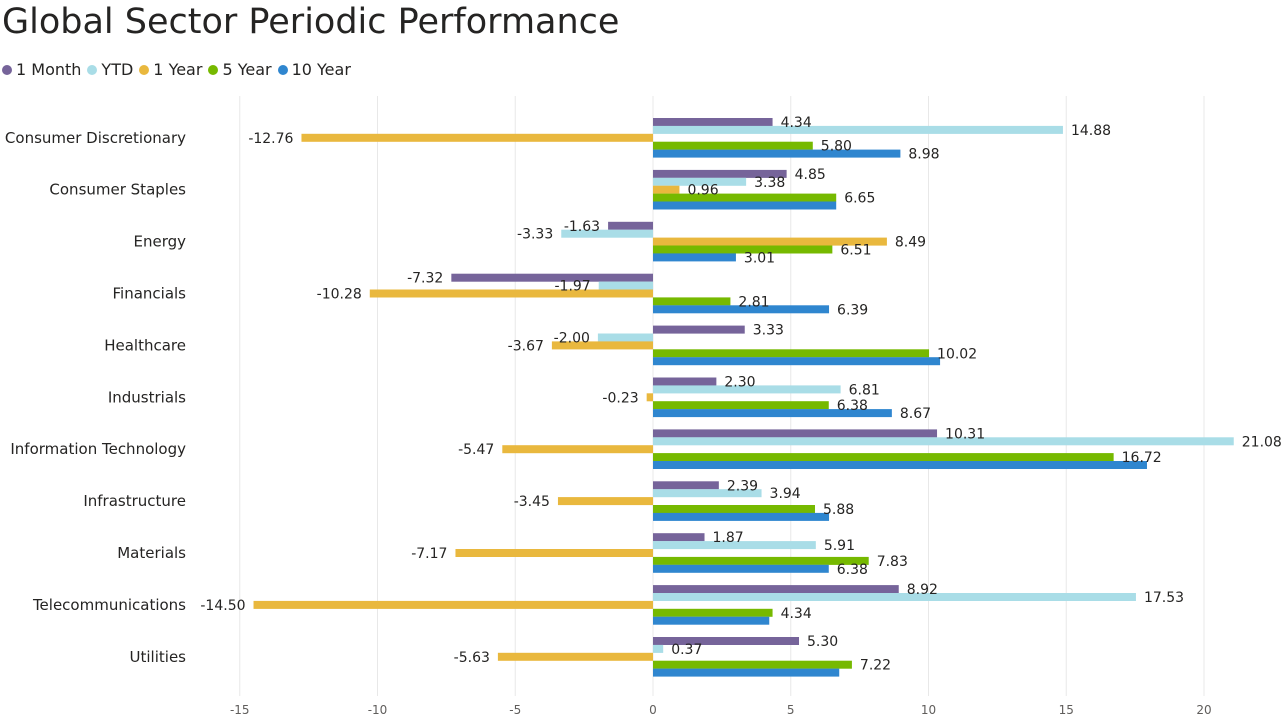 This screenshot has width=1287, height=720. Describe the element at coordinates (768, 331) in the screenshot. I see `data-label-1-month-healthcare: 3.33` at that location.